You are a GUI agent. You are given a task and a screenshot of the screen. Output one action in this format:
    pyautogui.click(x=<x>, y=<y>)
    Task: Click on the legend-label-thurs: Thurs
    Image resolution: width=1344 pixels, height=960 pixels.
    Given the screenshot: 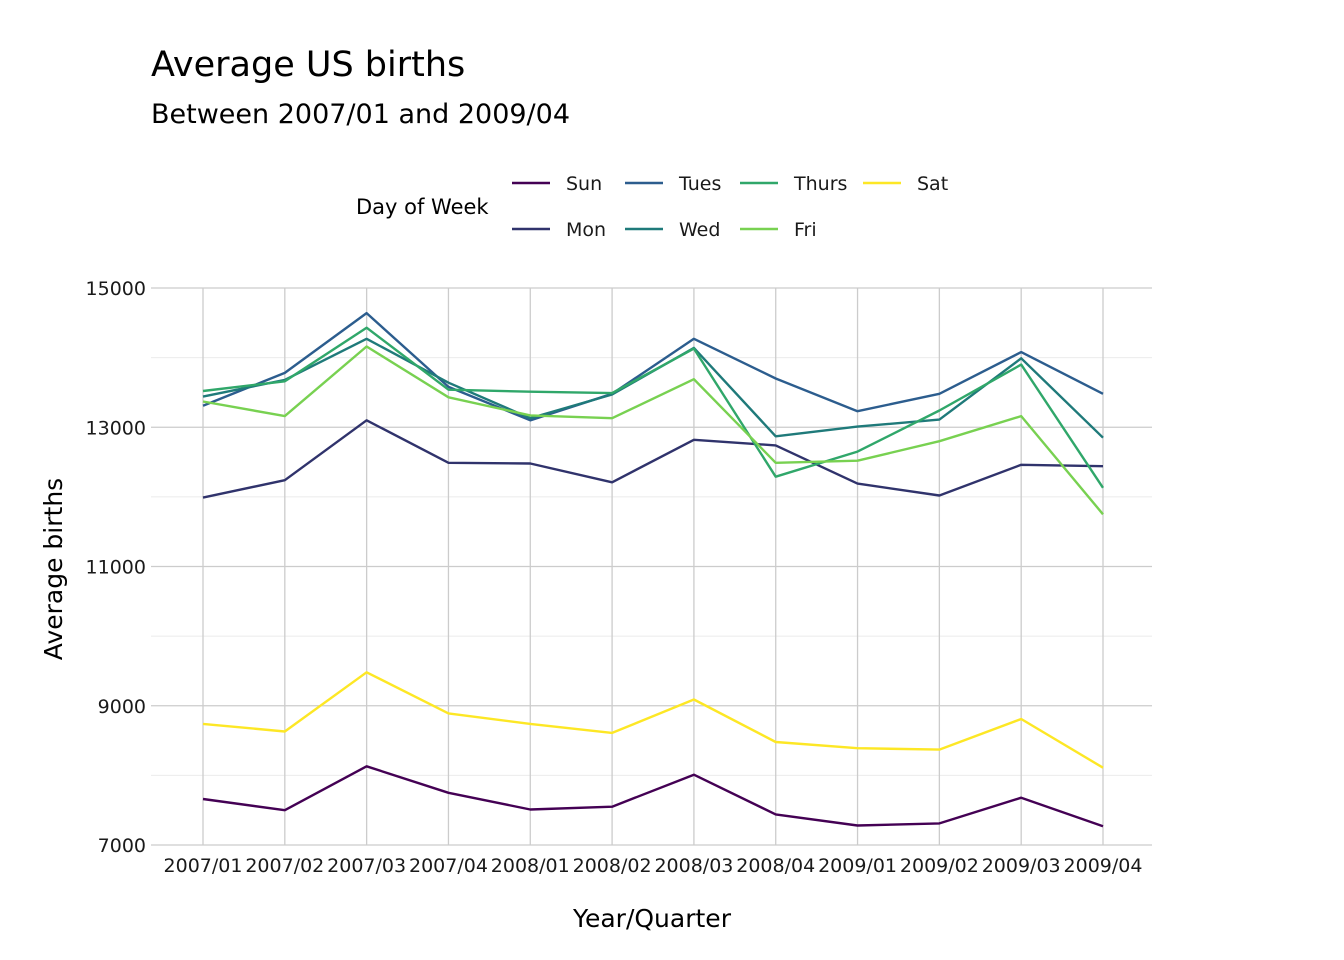 What is the action you would take?
    pyautogui.click(x=820, y=184)
    